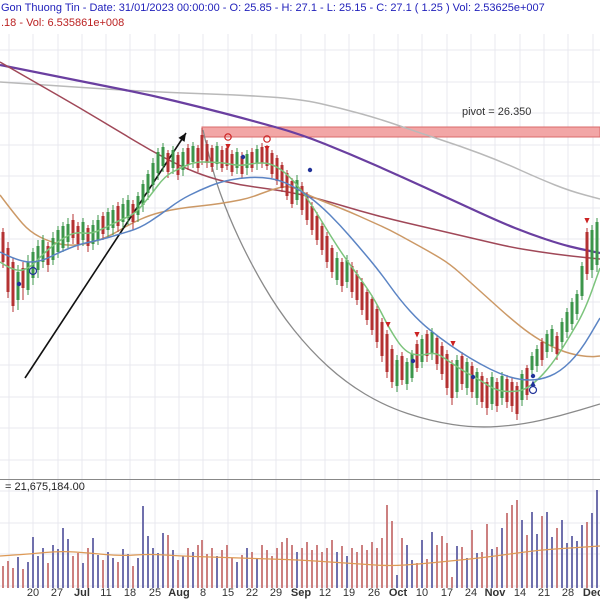 The height and width of the screenshot is (600, 600). I want to click on trend-arrow, so click(105, 255).